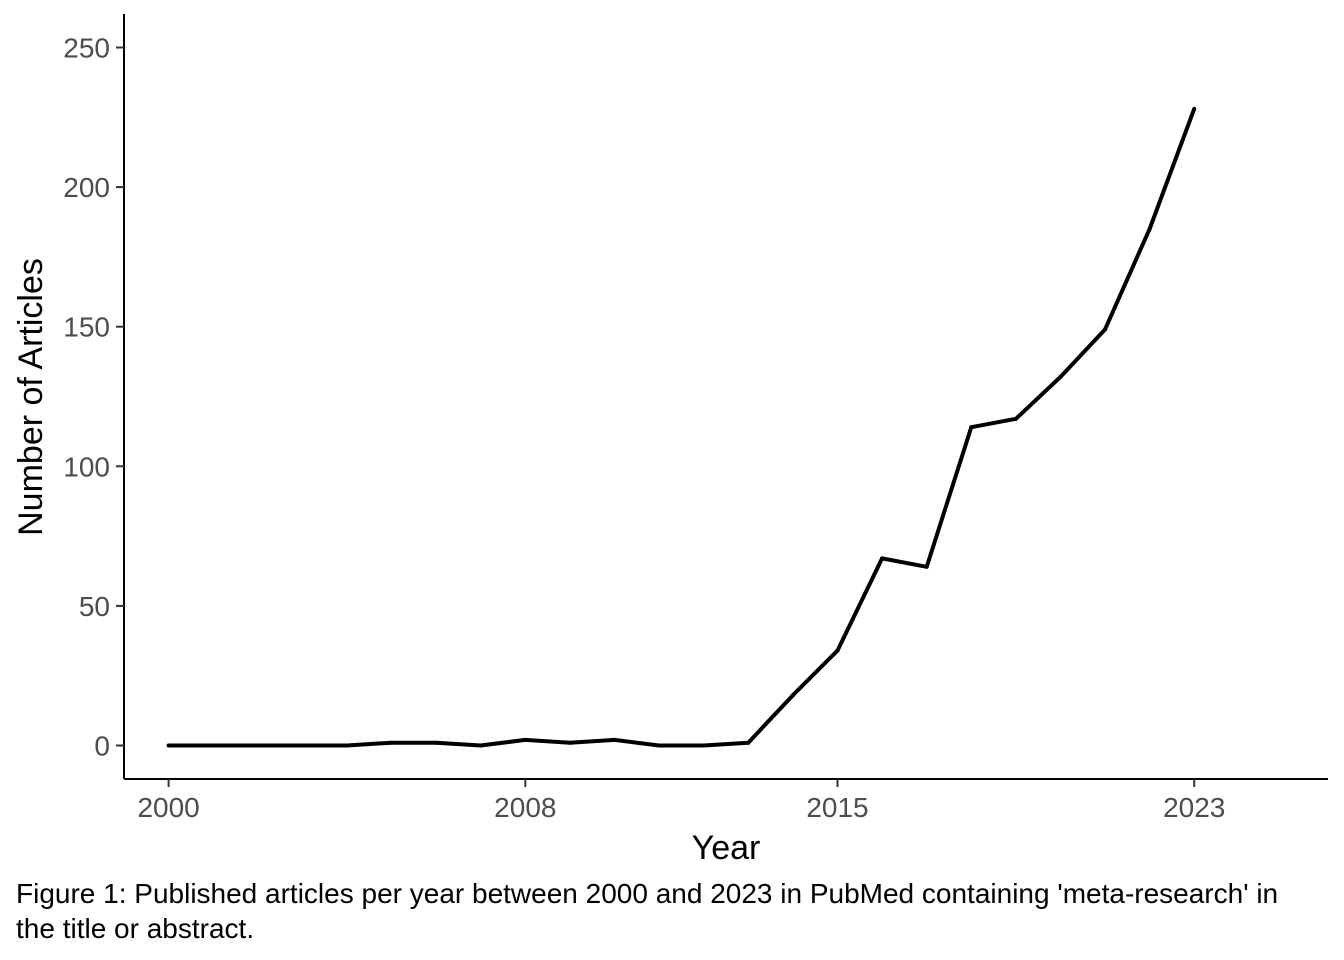  Describe the element at coordinates (86, 327) in the screenshot. I see `y-tick-label: 150` at that location.